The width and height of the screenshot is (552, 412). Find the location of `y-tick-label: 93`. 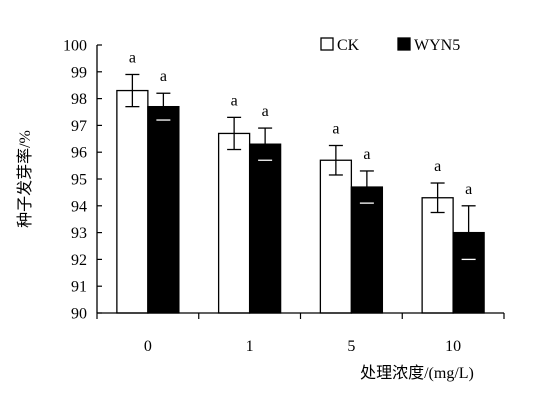

y-tick-label: 93 is located at coordinates (79, 233).